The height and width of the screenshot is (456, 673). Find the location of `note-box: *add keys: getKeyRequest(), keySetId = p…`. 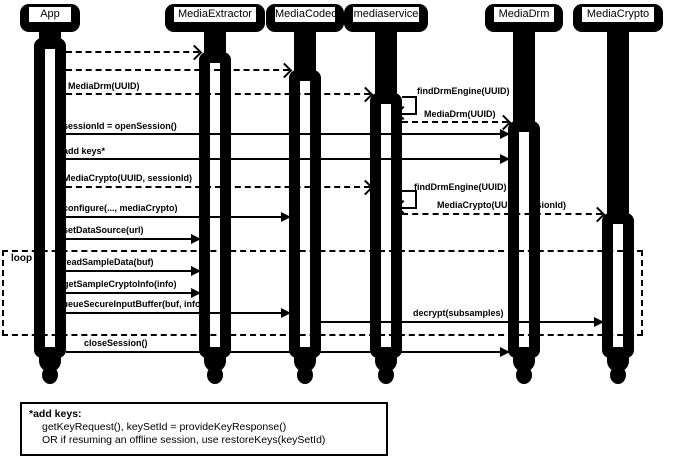

note-box: *add keys: getKeyRequest(), keySetId = p… is located at coordinates (204, 429).